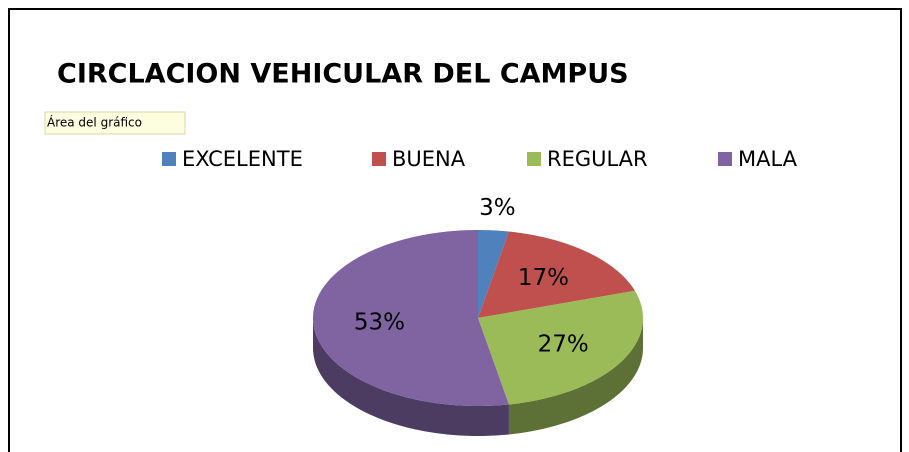  I want to click on tooltip-box, so click(115, 123).